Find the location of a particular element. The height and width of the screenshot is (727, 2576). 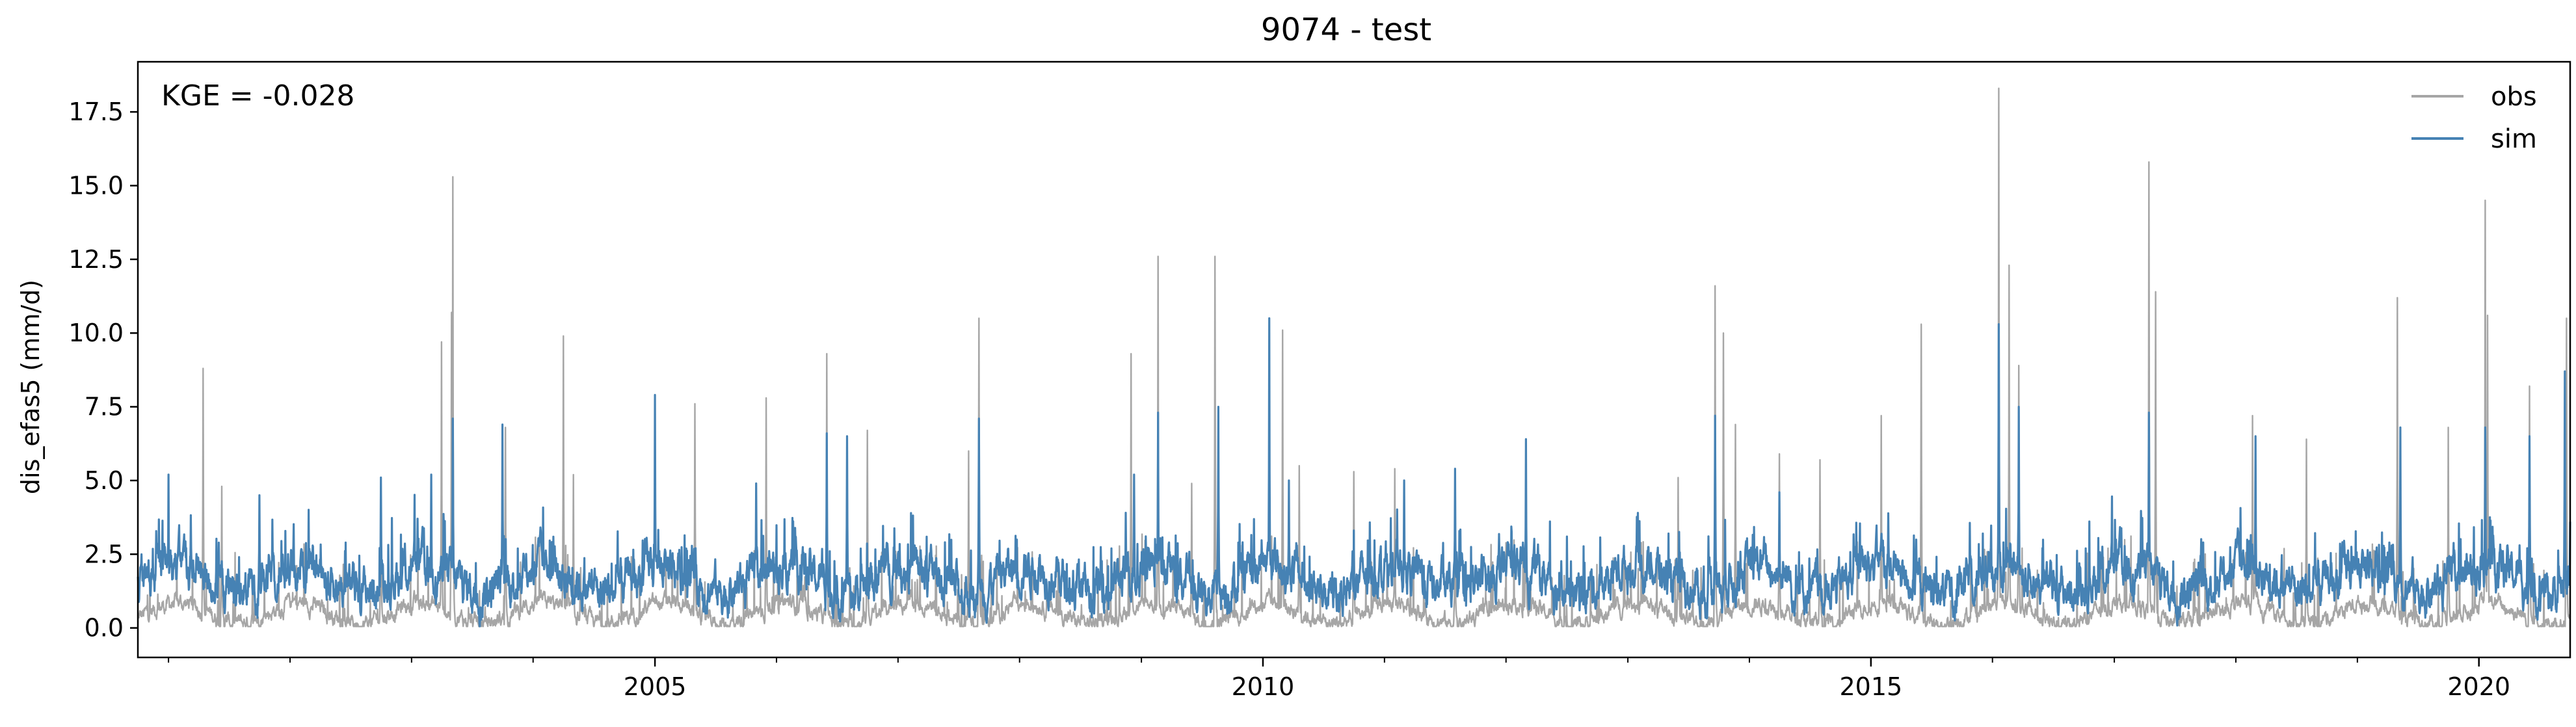

x-tick-label: 2020 is located at coordinates (2478, 686).